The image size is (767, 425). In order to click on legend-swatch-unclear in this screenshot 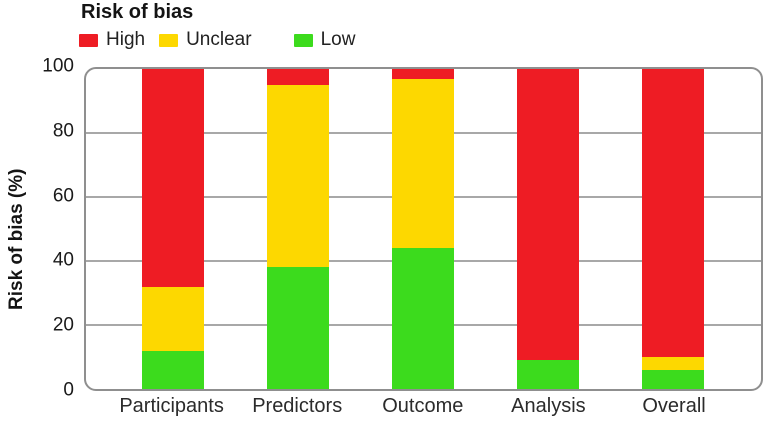, I will do `click(169, 40)`.